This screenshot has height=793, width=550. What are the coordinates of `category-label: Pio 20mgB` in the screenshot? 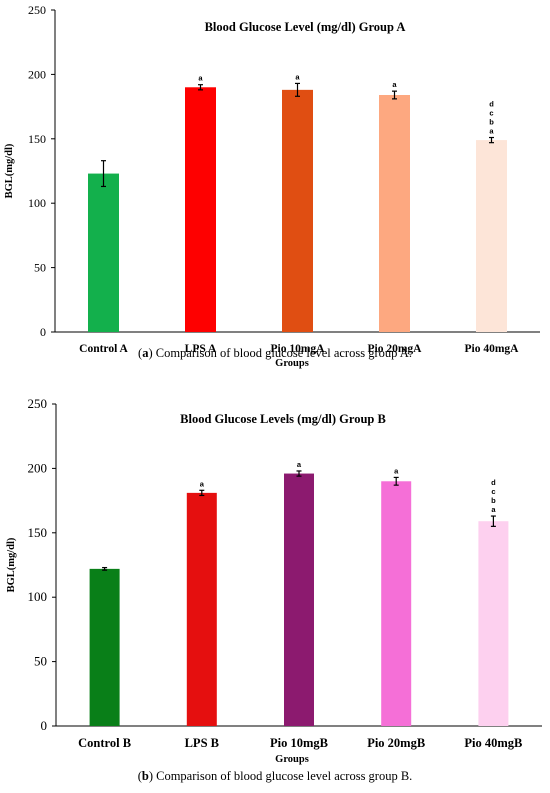 It's located at (396, 743).